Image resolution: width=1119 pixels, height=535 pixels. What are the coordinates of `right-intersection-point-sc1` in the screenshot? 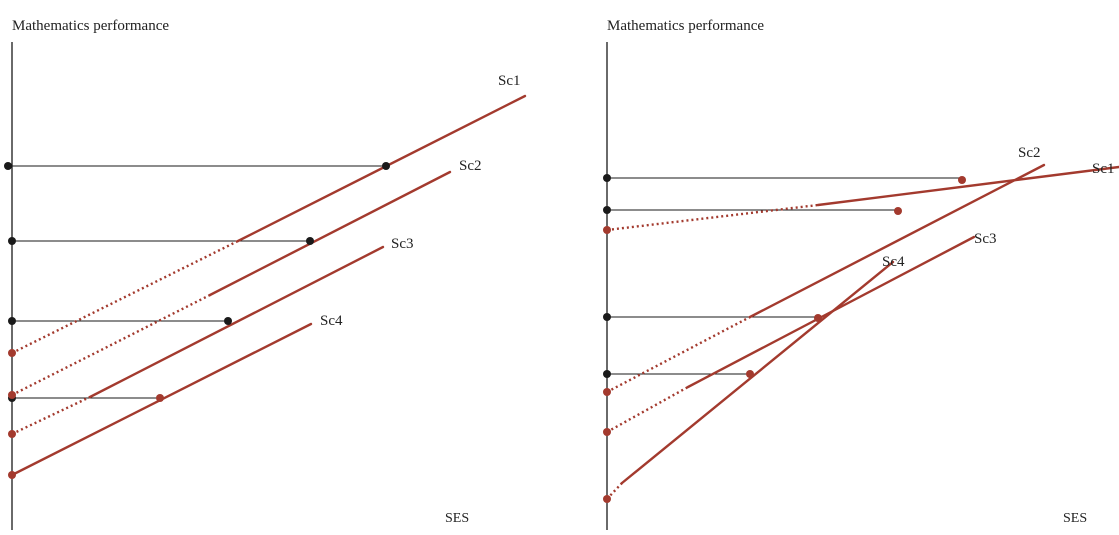 It's located at (962, 180).